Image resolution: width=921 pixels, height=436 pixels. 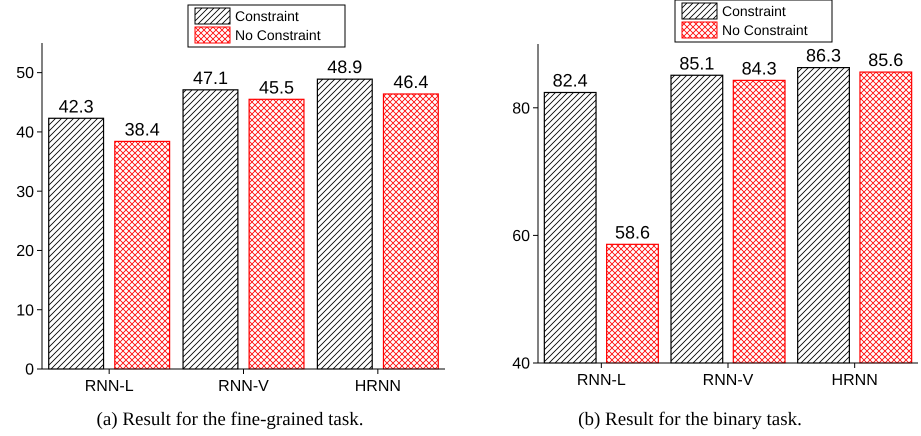 What do you see at coordinates (29, 370) in the screenshot?
I see `y-tick-label: 0` at bounding box center [29, 370].